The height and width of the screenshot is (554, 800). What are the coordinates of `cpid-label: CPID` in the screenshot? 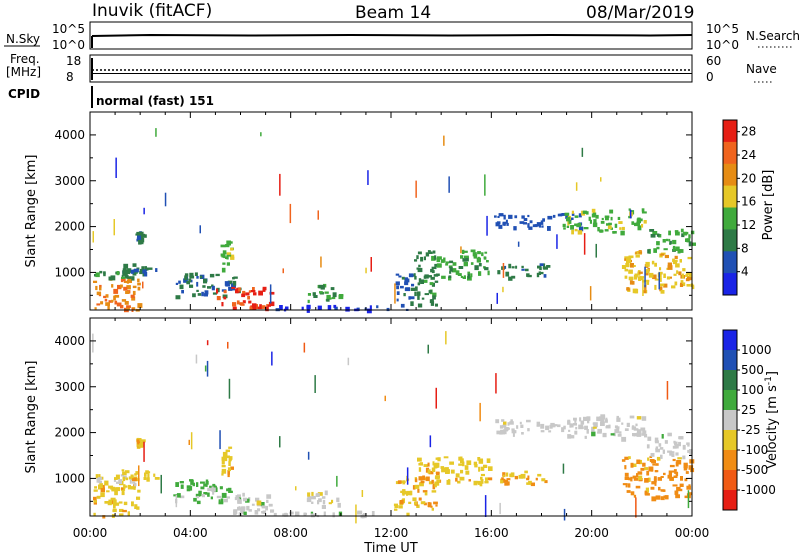 It's located at (24, 94).